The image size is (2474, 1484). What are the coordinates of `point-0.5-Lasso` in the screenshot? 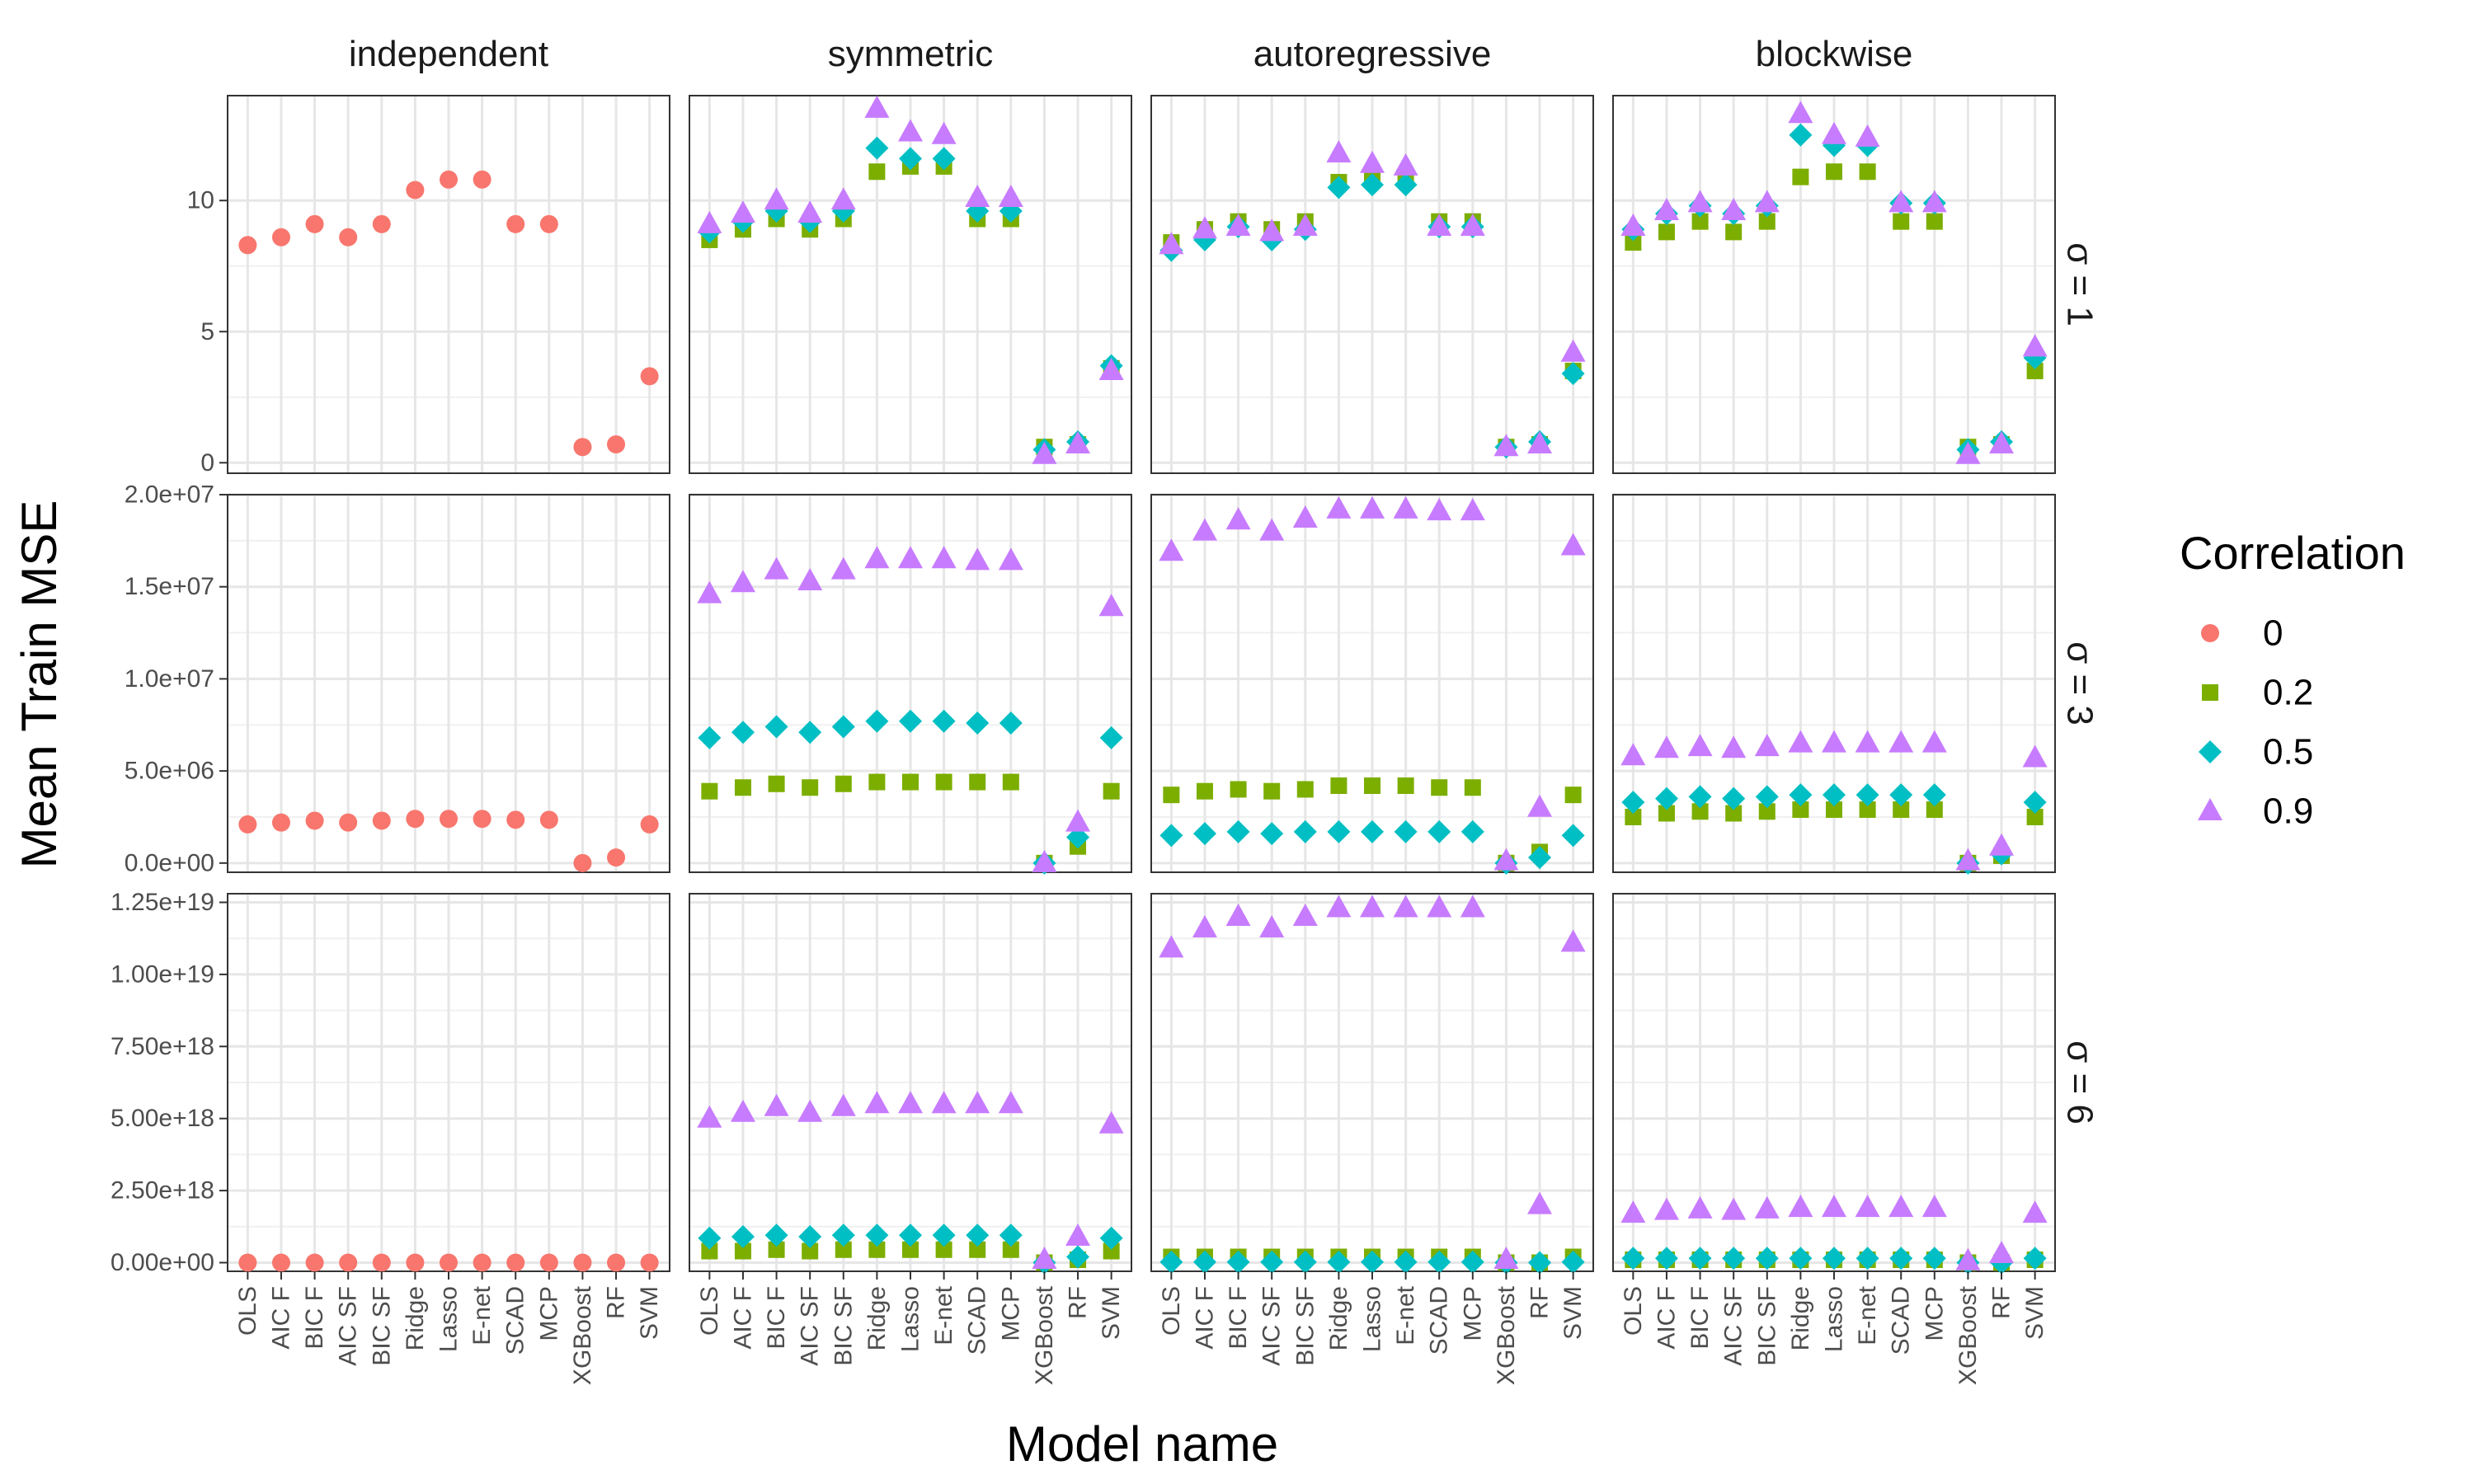 It's located at (1834, 1258).